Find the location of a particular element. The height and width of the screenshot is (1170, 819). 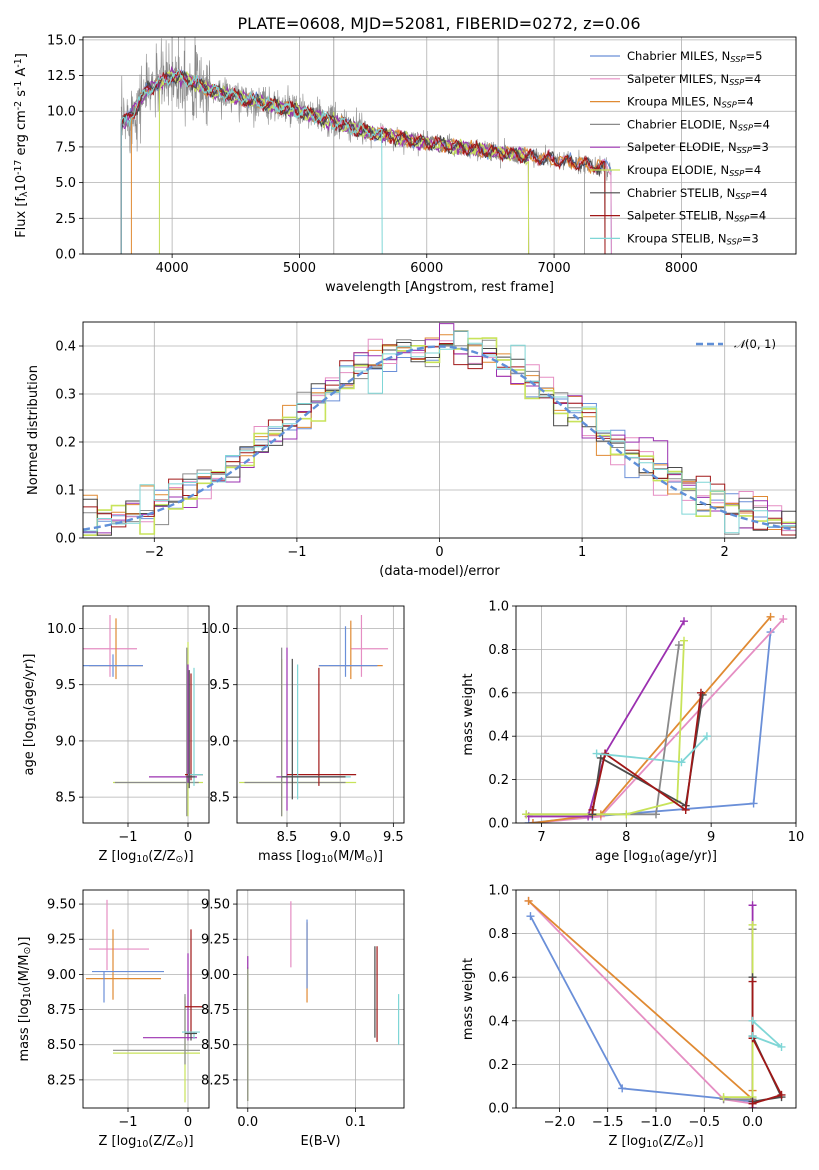

y-tick-label: 9.50 is located at coordinates (61, 905).